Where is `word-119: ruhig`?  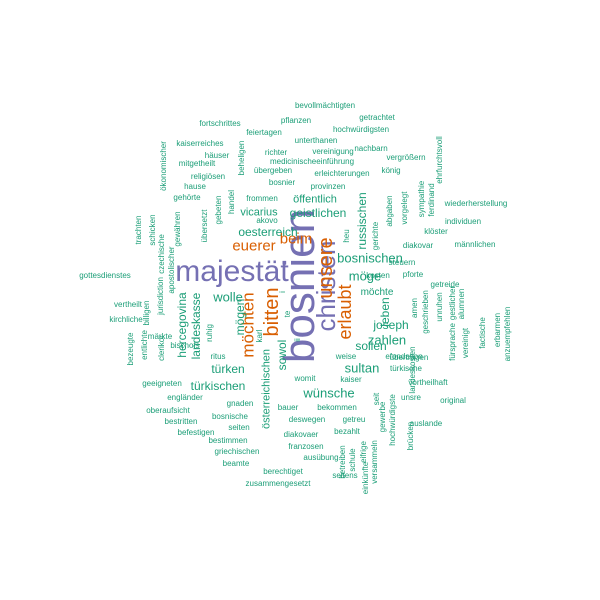
word-119: ruhig is located at coordinates (209, 333).